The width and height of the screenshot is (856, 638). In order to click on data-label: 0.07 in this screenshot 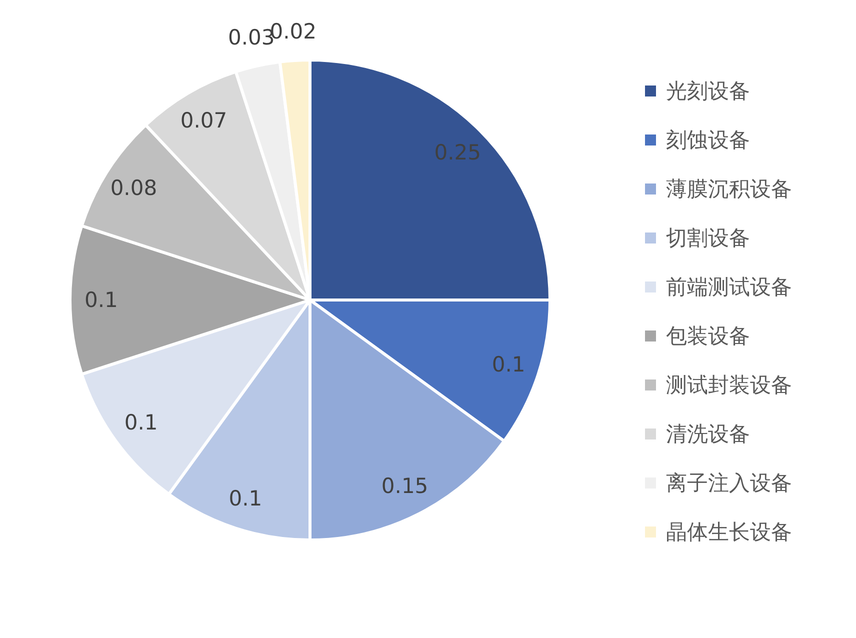, I will do `click(204, 120)`.